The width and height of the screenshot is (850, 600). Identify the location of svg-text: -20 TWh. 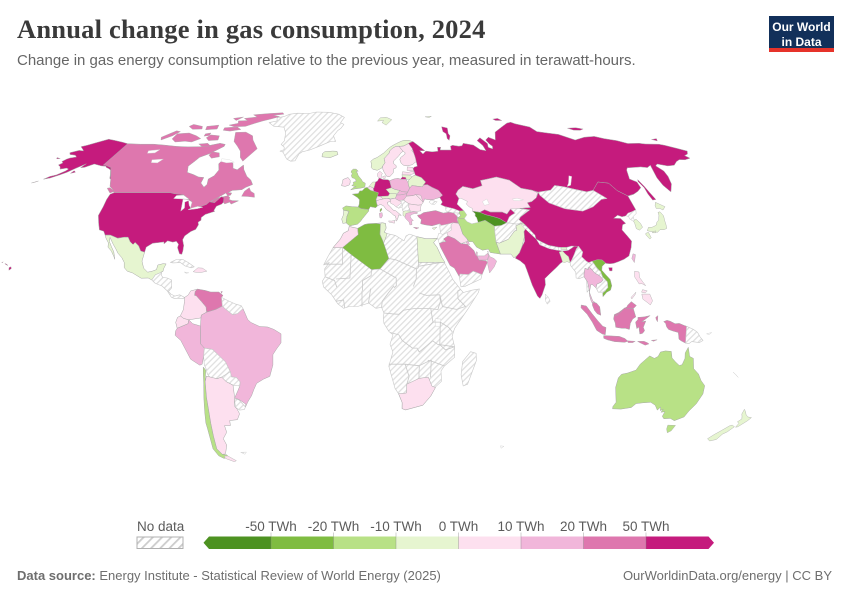
(334, 526).